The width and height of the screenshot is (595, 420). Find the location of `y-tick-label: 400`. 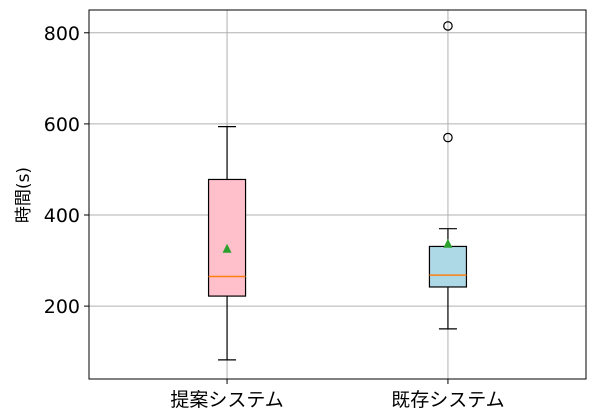

y-tick-label: 400 is located at coordinates (62, 216).